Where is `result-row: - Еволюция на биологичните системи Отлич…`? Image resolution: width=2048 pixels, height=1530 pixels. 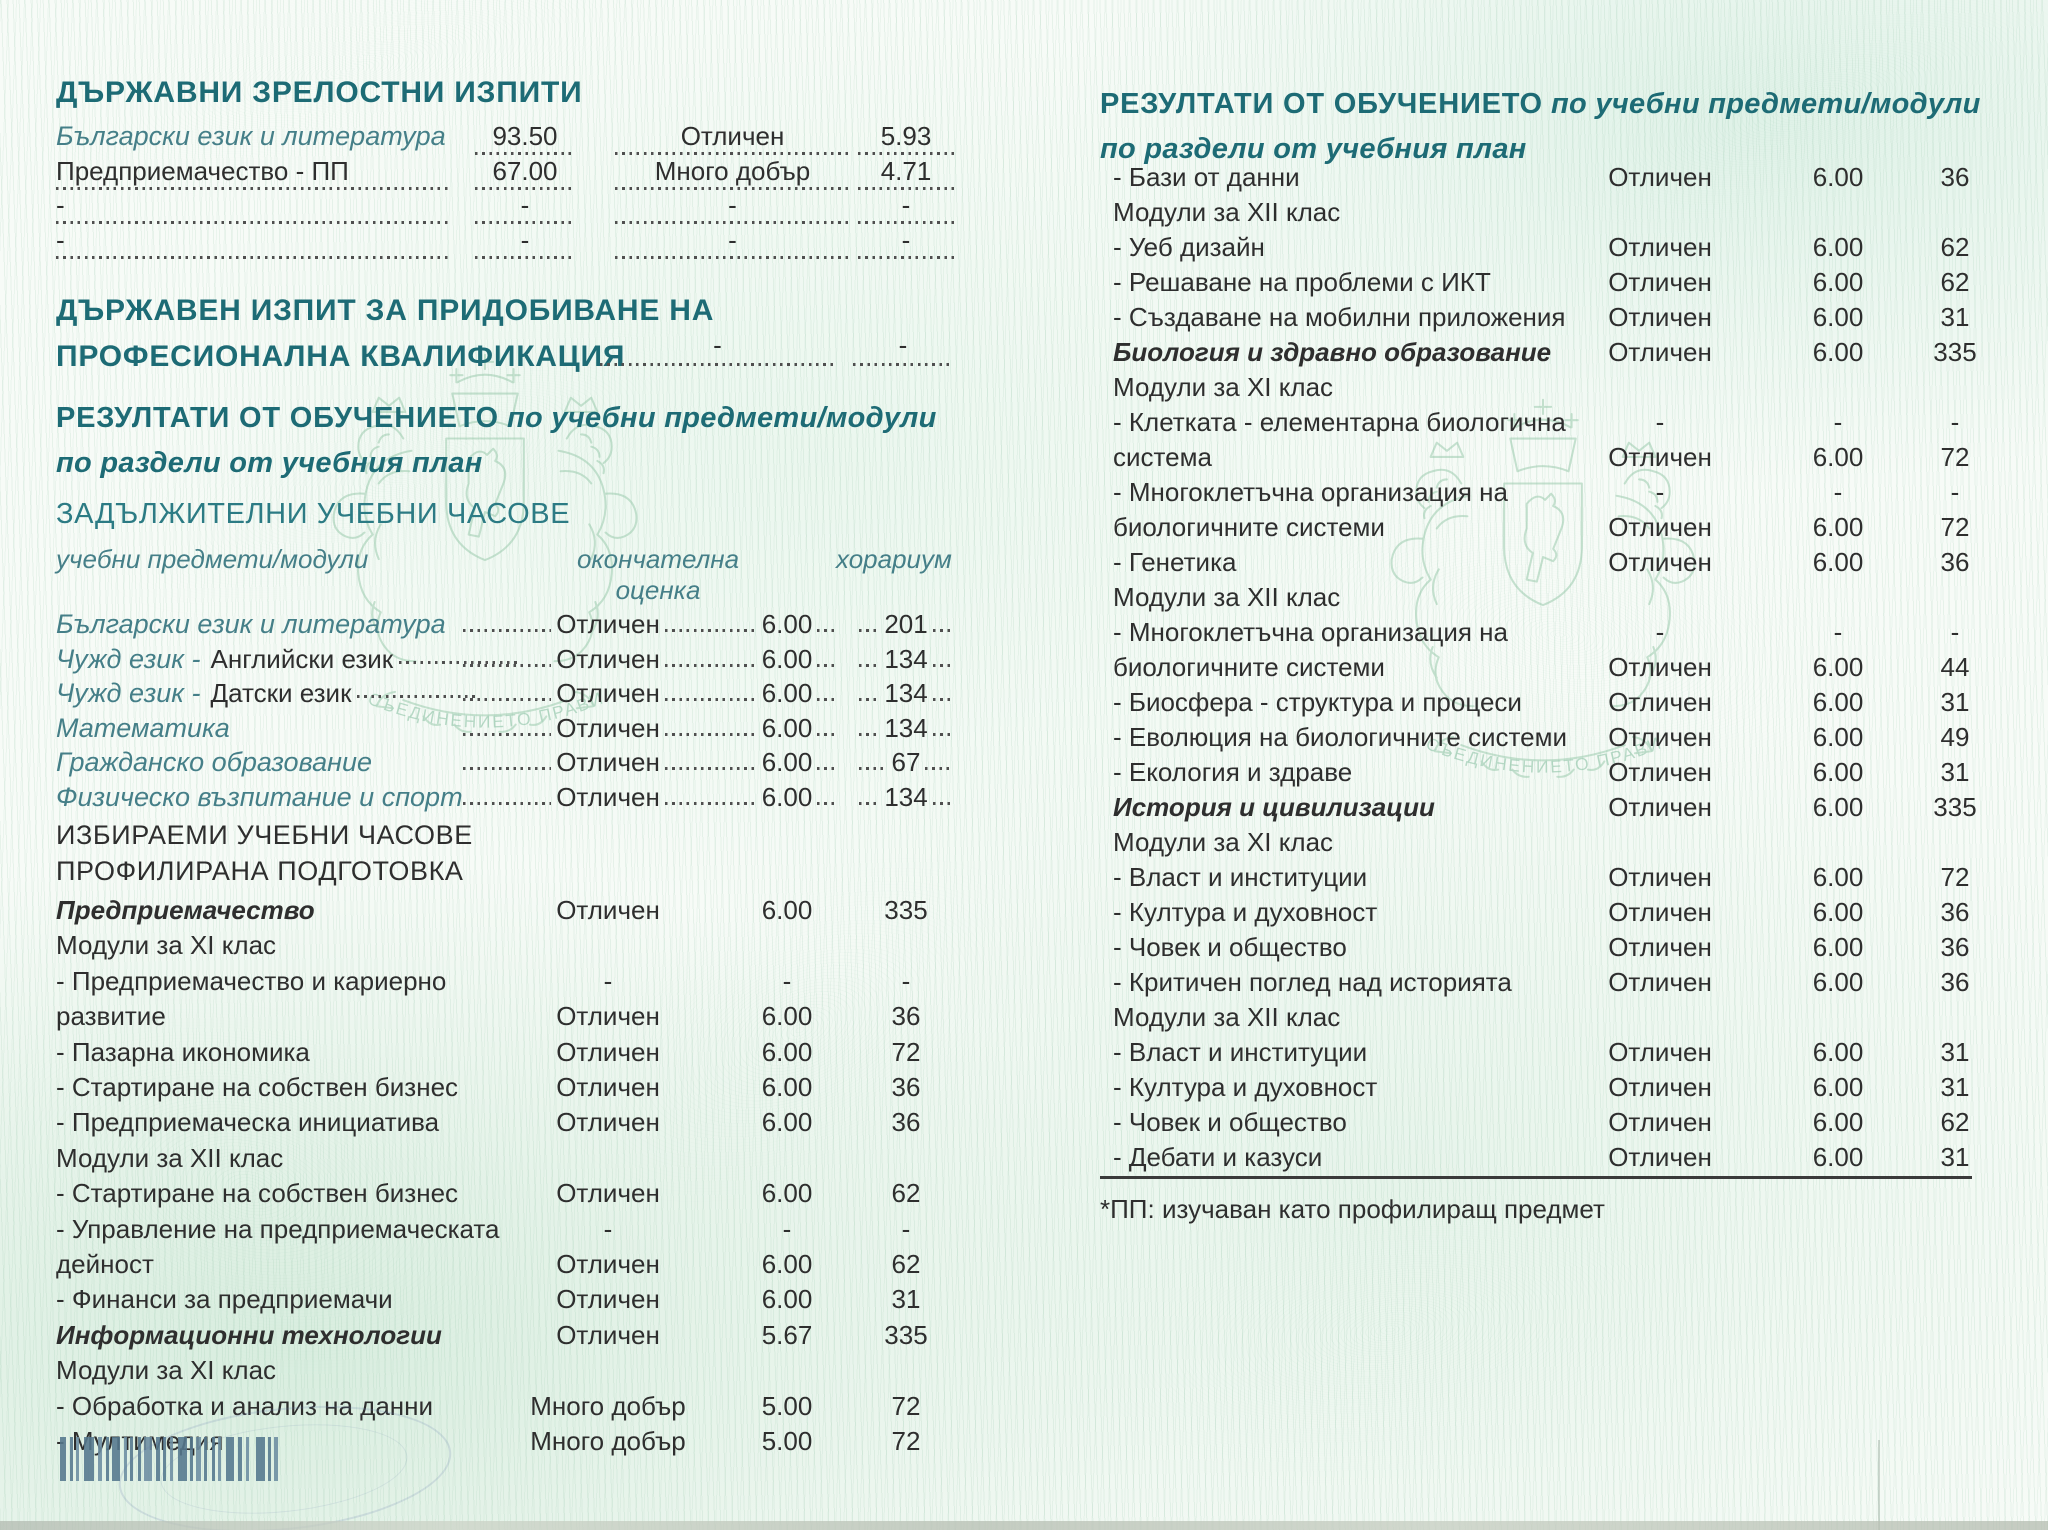
result-row: - Еволюция на биологичните системи Отлич… is located at coordinates (1564, 738).